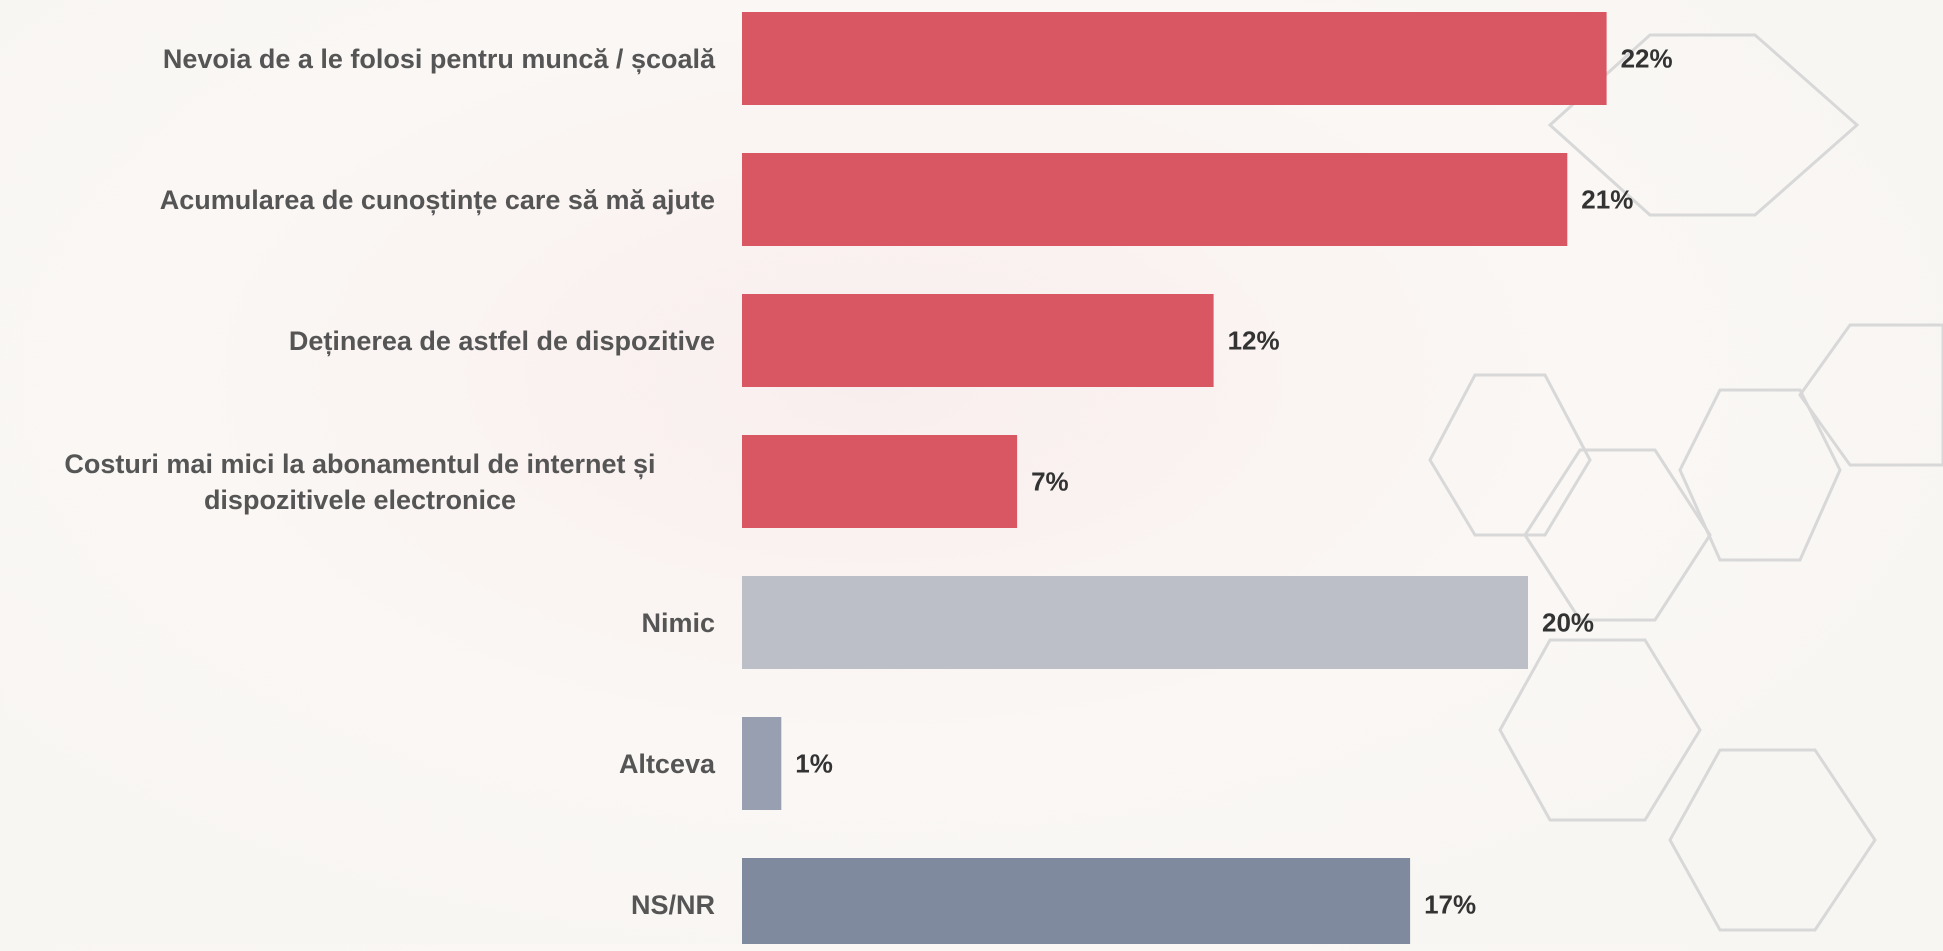 The width and height of the screenshot is (1943, 951). What do you see at coordinates (678, 622) in the screenshot?
I see `category-label: Nimic` at bounding box center [678, 622].